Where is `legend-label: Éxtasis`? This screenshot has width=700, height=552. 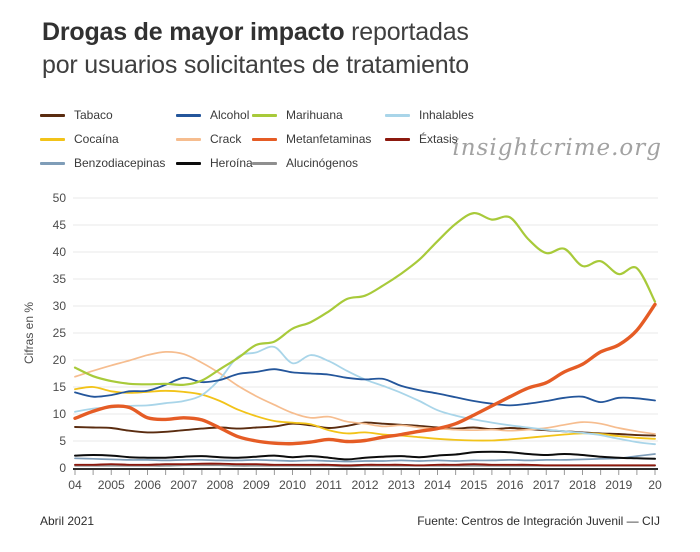
legend-label: Éxtasis is located at coordinates (438, 139).